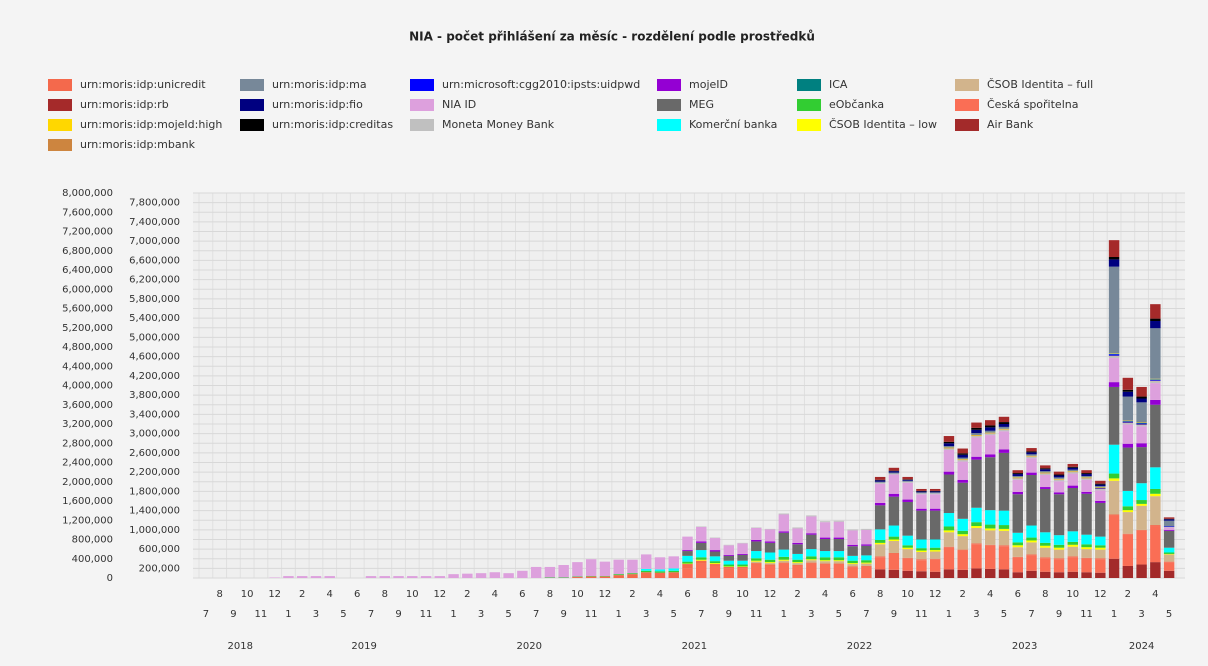  What do you see at coordinates (87, 251) in the screenshot?
I see `y-tick-label: 6,800,000` at bounding box center [87, 251].